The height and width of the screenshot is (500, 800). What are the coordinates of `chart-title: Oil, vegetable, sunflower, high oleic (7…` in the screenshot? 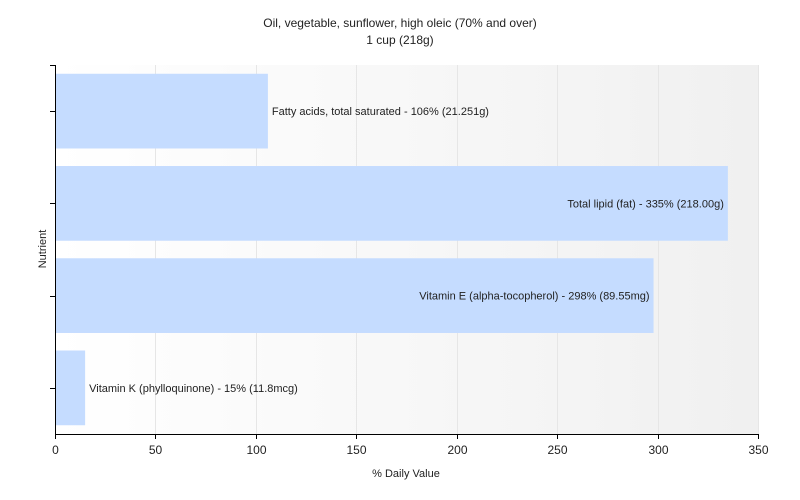 It's located at (400, 23).